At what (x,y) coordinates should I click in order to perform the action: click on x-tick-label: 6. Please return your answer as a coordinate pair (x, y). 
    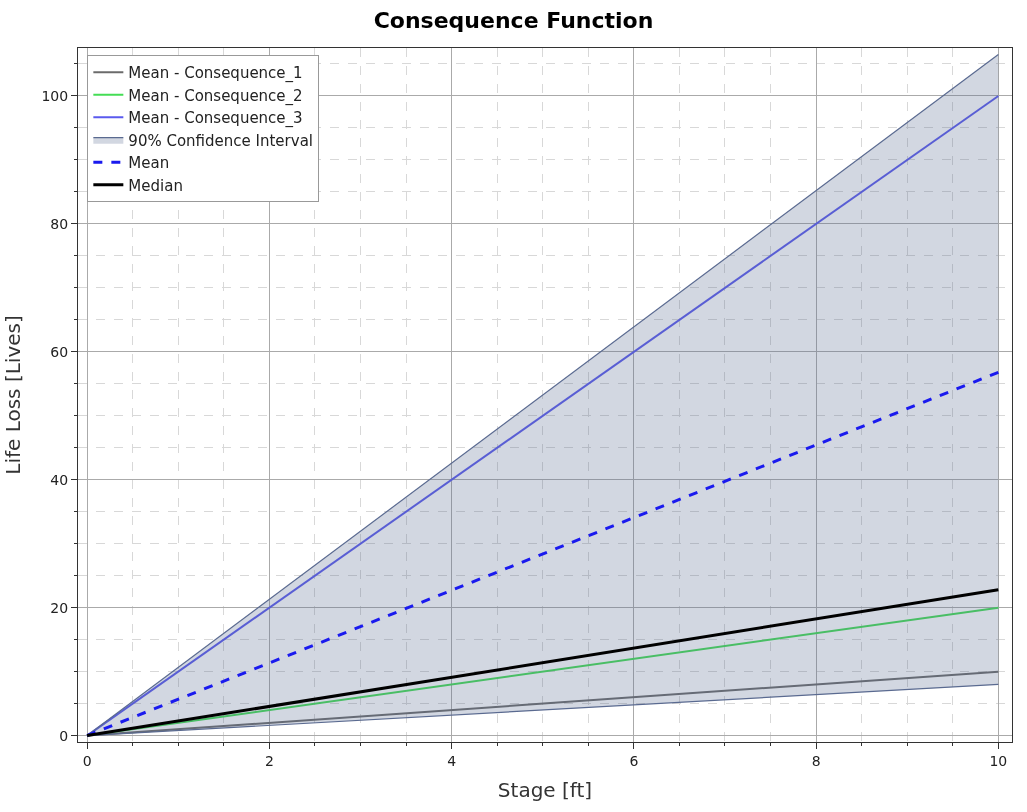
    Looking at the image, I should click on (634, 760).